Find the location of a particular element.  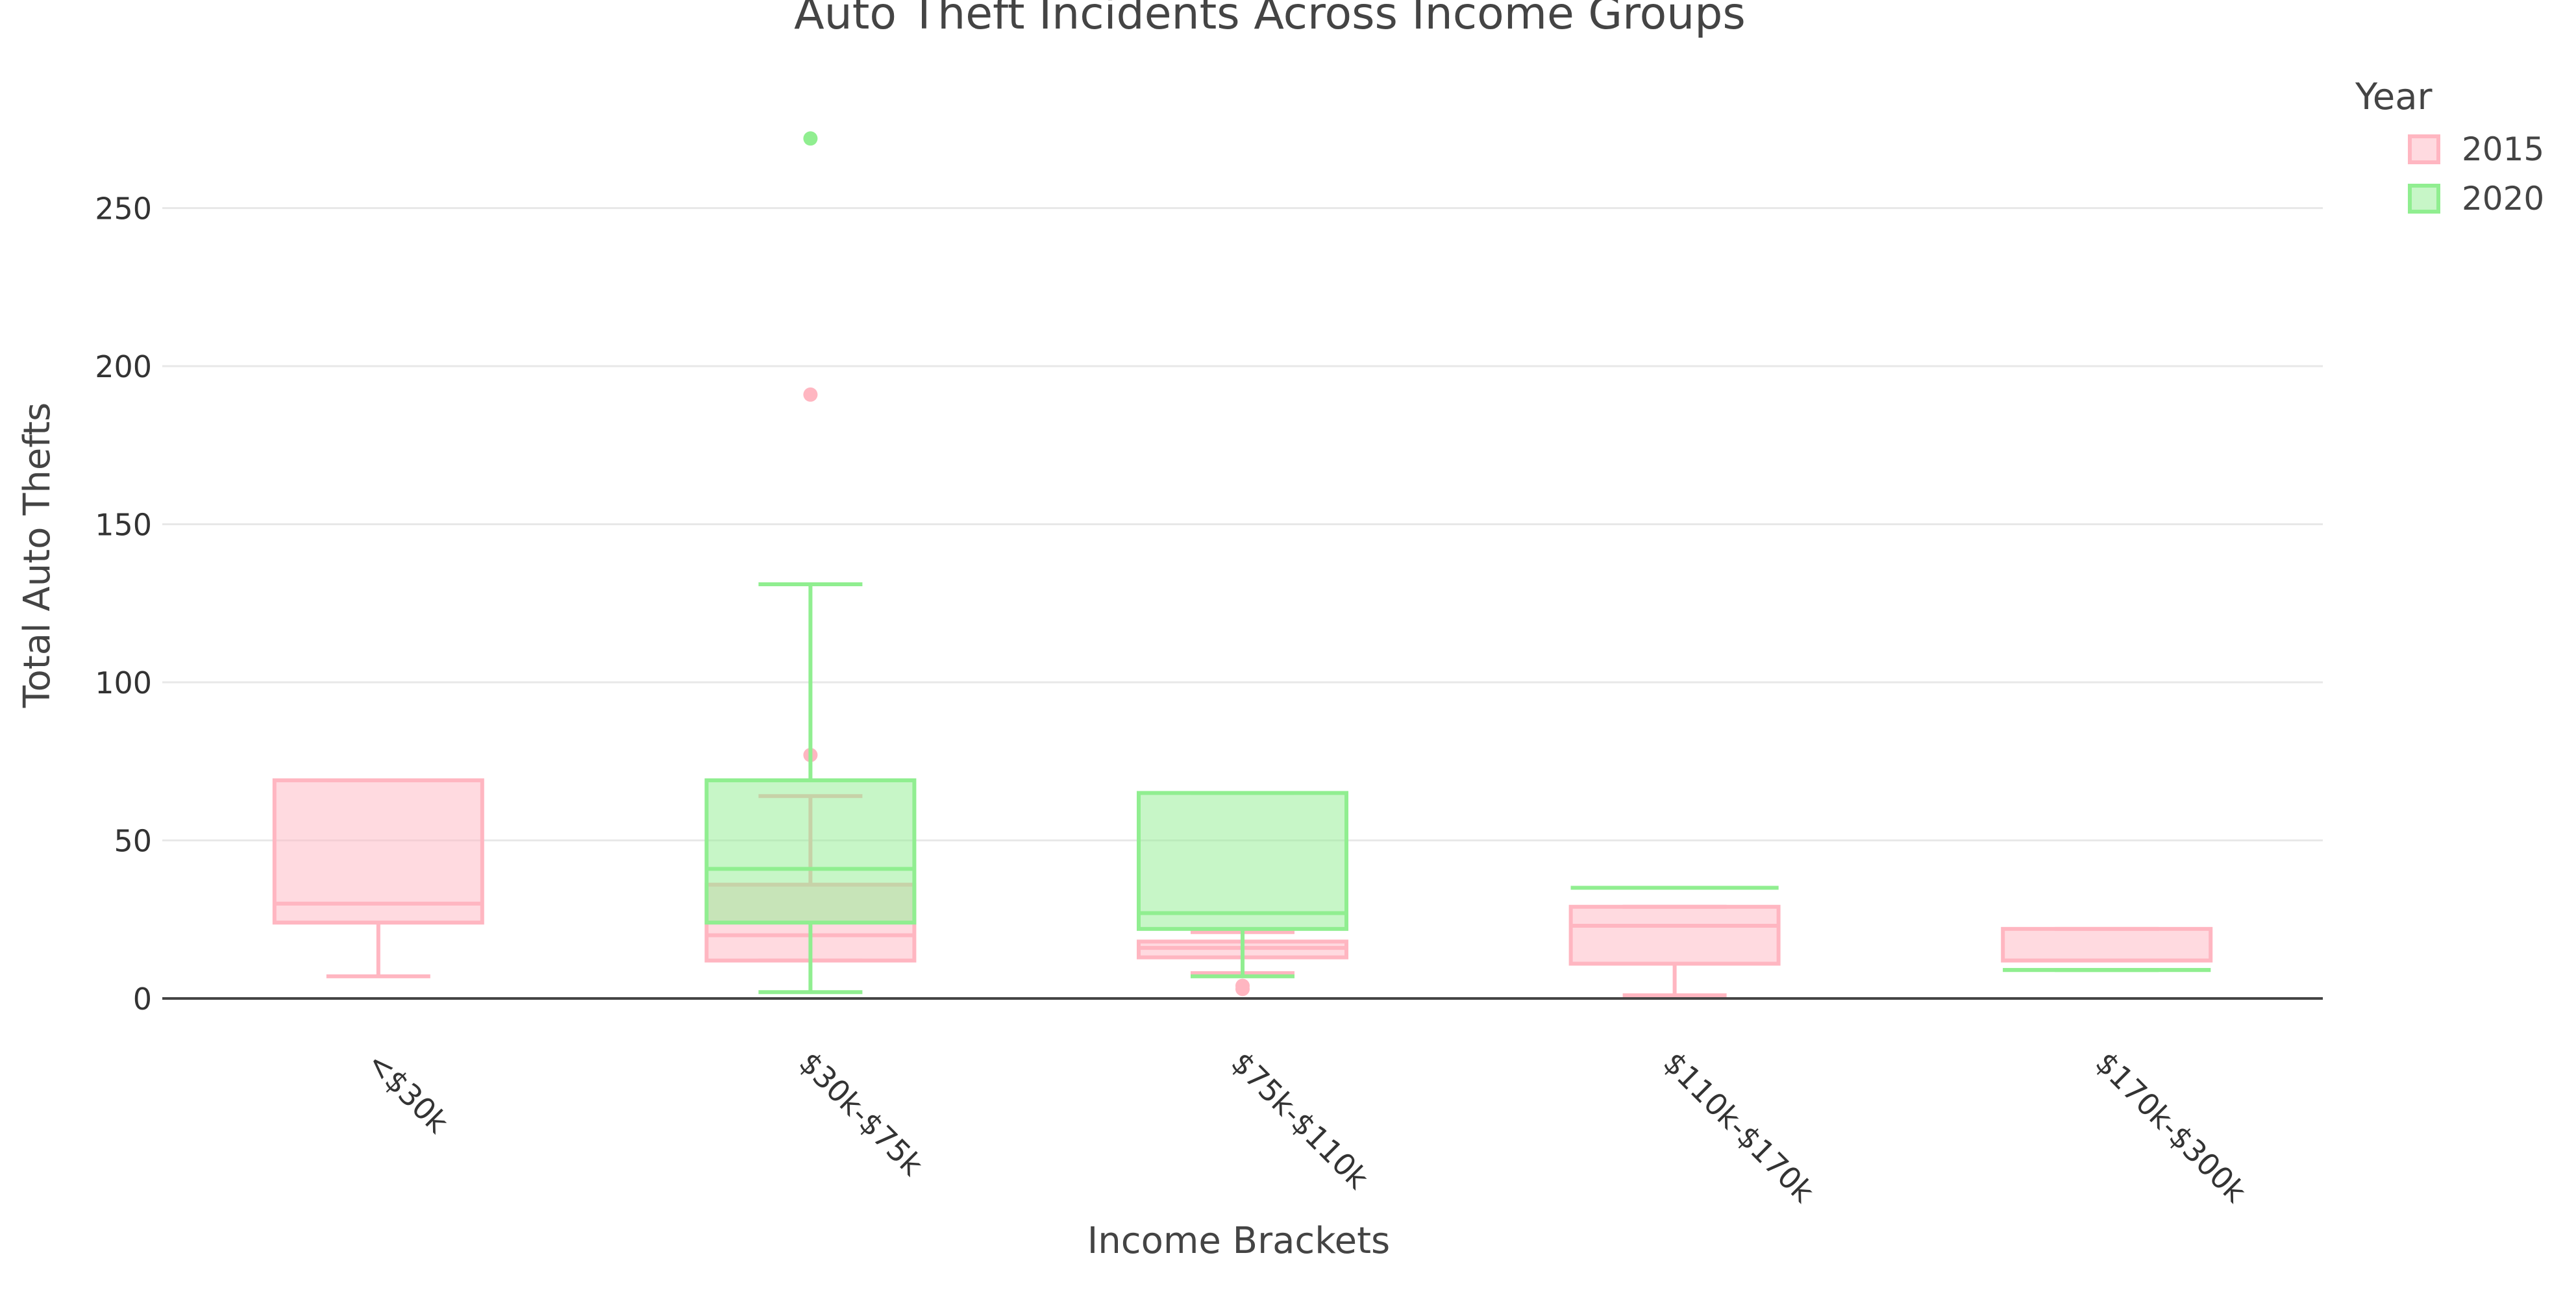

y-tick-label: 200 is located at coordinates (123, 366).